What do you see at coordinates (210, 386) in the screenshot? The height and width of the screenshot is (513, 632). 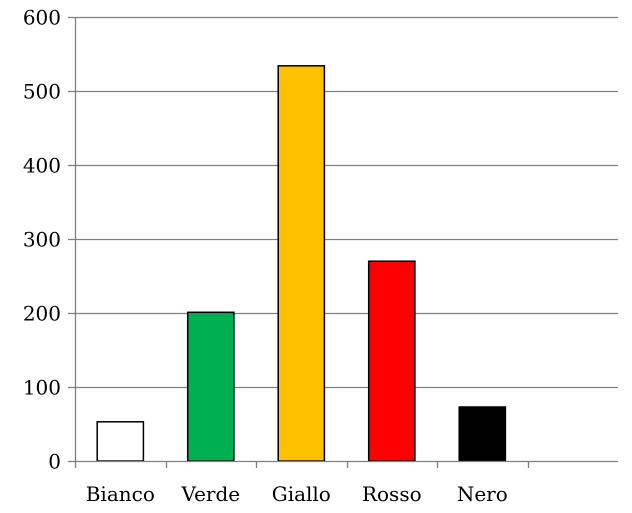 I see `bar-verde` at bounding box center [210, 386].